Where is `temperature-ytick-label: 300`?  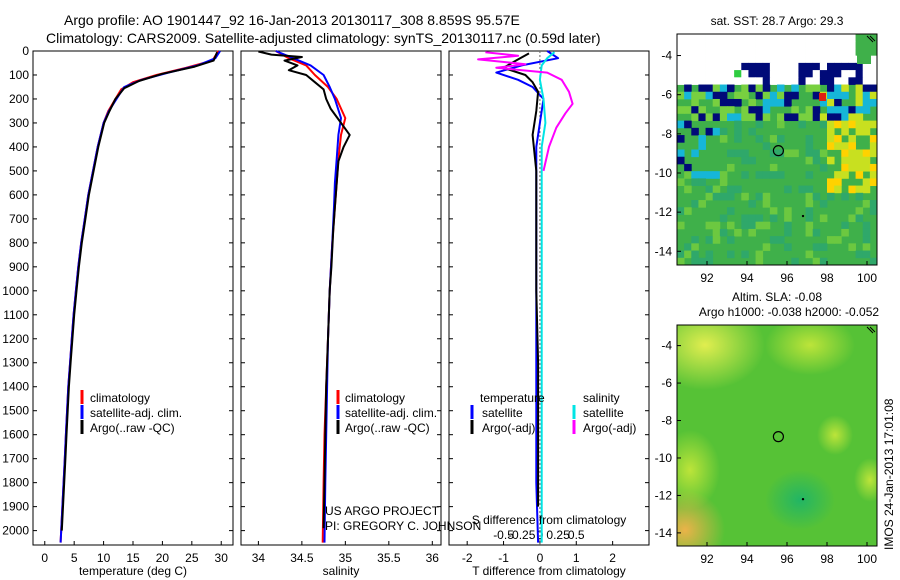
temperature-ytick-label: 300 is located at coordinates (19, 123).